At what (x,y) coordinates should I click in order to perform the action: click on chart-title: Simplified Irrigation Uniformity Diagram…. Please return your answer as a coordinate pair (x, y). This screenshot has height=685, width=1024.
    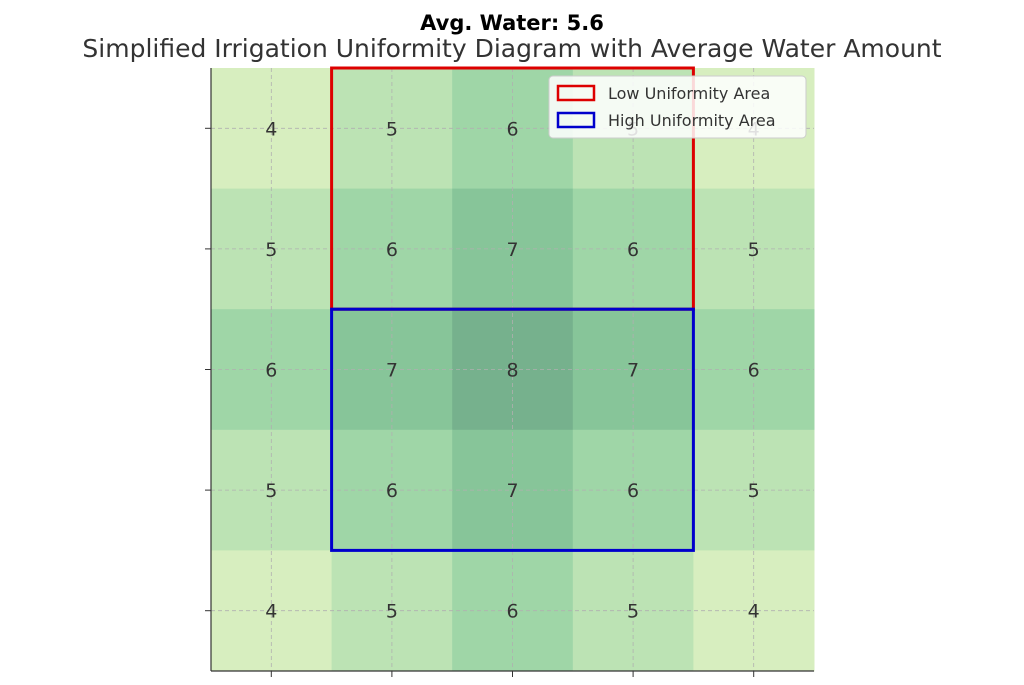
    Looking at the image, I should click on (511, 48).